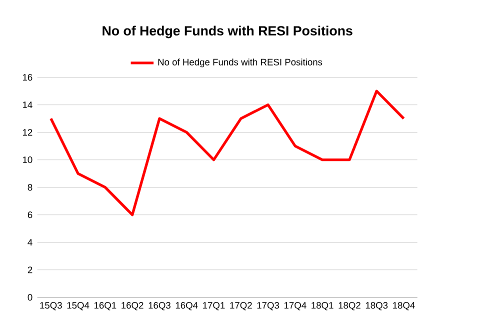  Describe the element at coordinates (214, 306) in the screenshot. I see `x-tick-label: 17Q1` at that location.